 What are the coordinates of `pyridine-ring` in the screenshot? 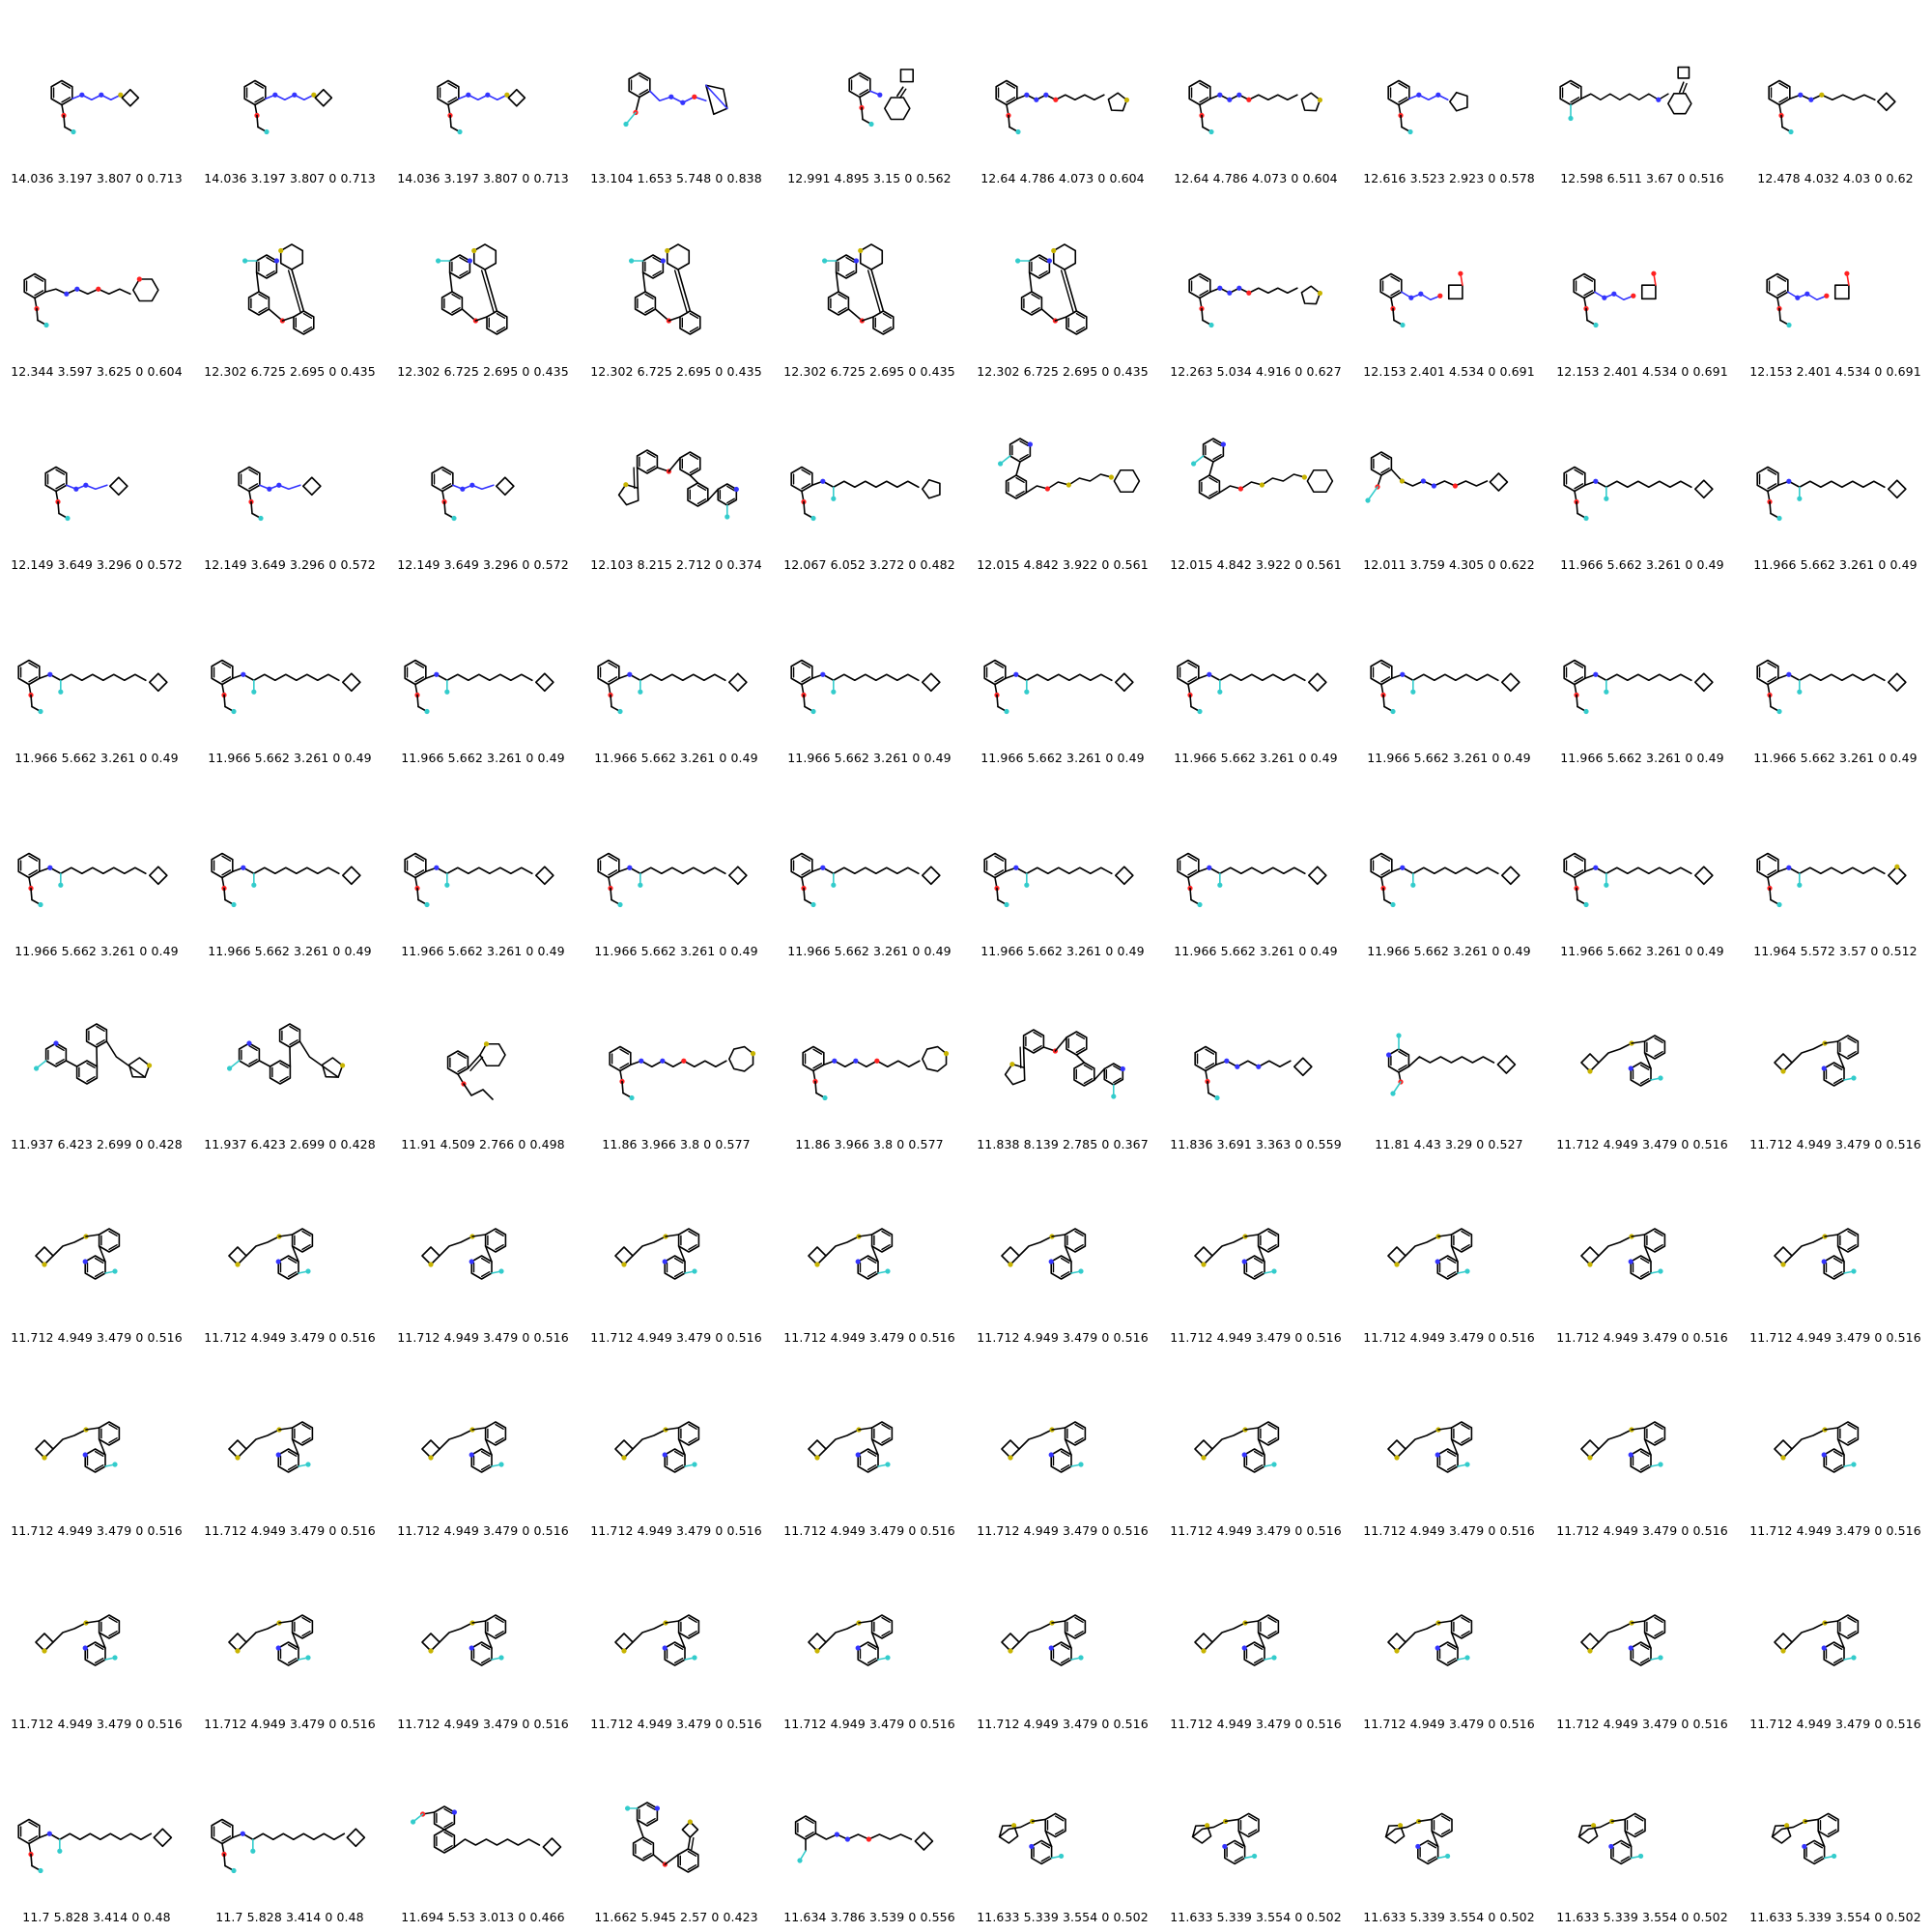 It's located at (1061, 1460).